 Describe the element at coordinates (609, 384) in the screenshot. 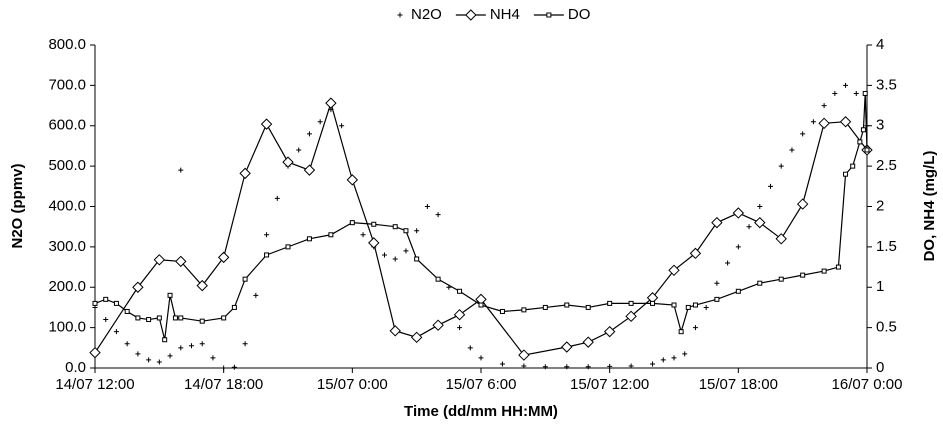

I see `x-tick-label: 15/07 12:00` at that location.